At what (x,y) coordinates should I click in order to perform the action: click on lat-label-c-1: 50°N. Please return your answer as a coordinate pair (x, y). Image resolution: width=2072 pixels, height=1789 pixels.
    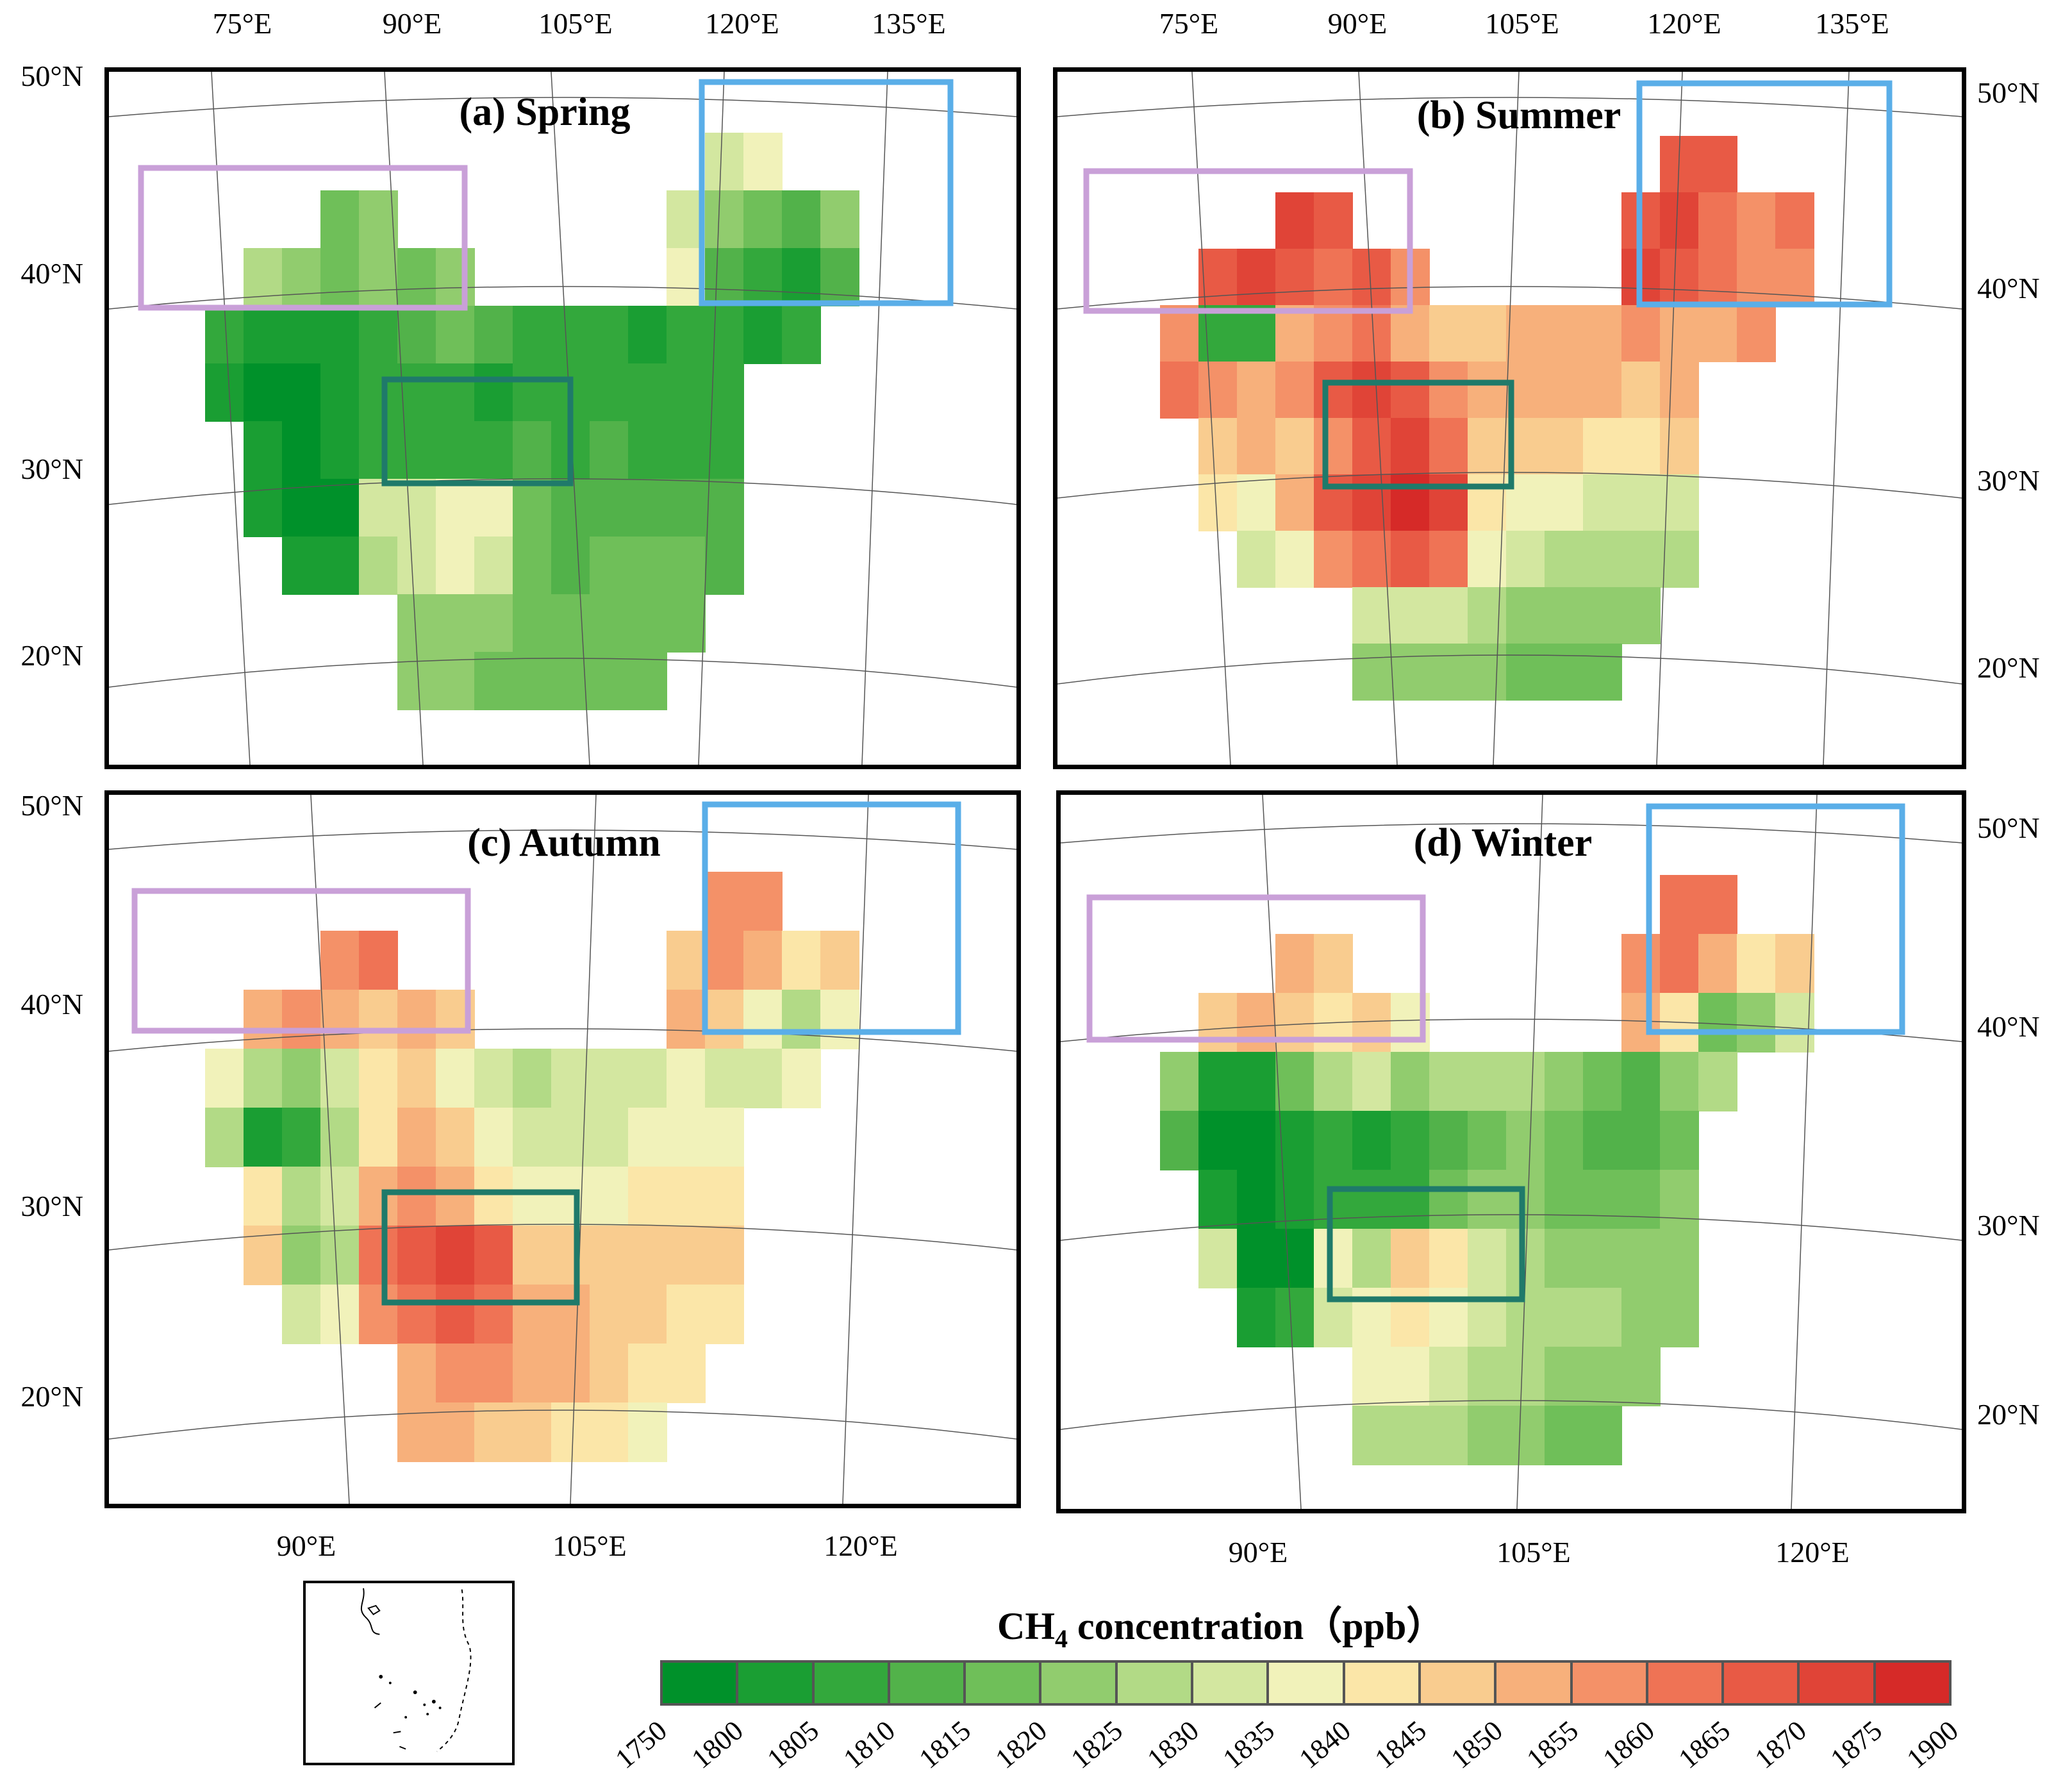
    Looking at the image, I should click on (52, 806).